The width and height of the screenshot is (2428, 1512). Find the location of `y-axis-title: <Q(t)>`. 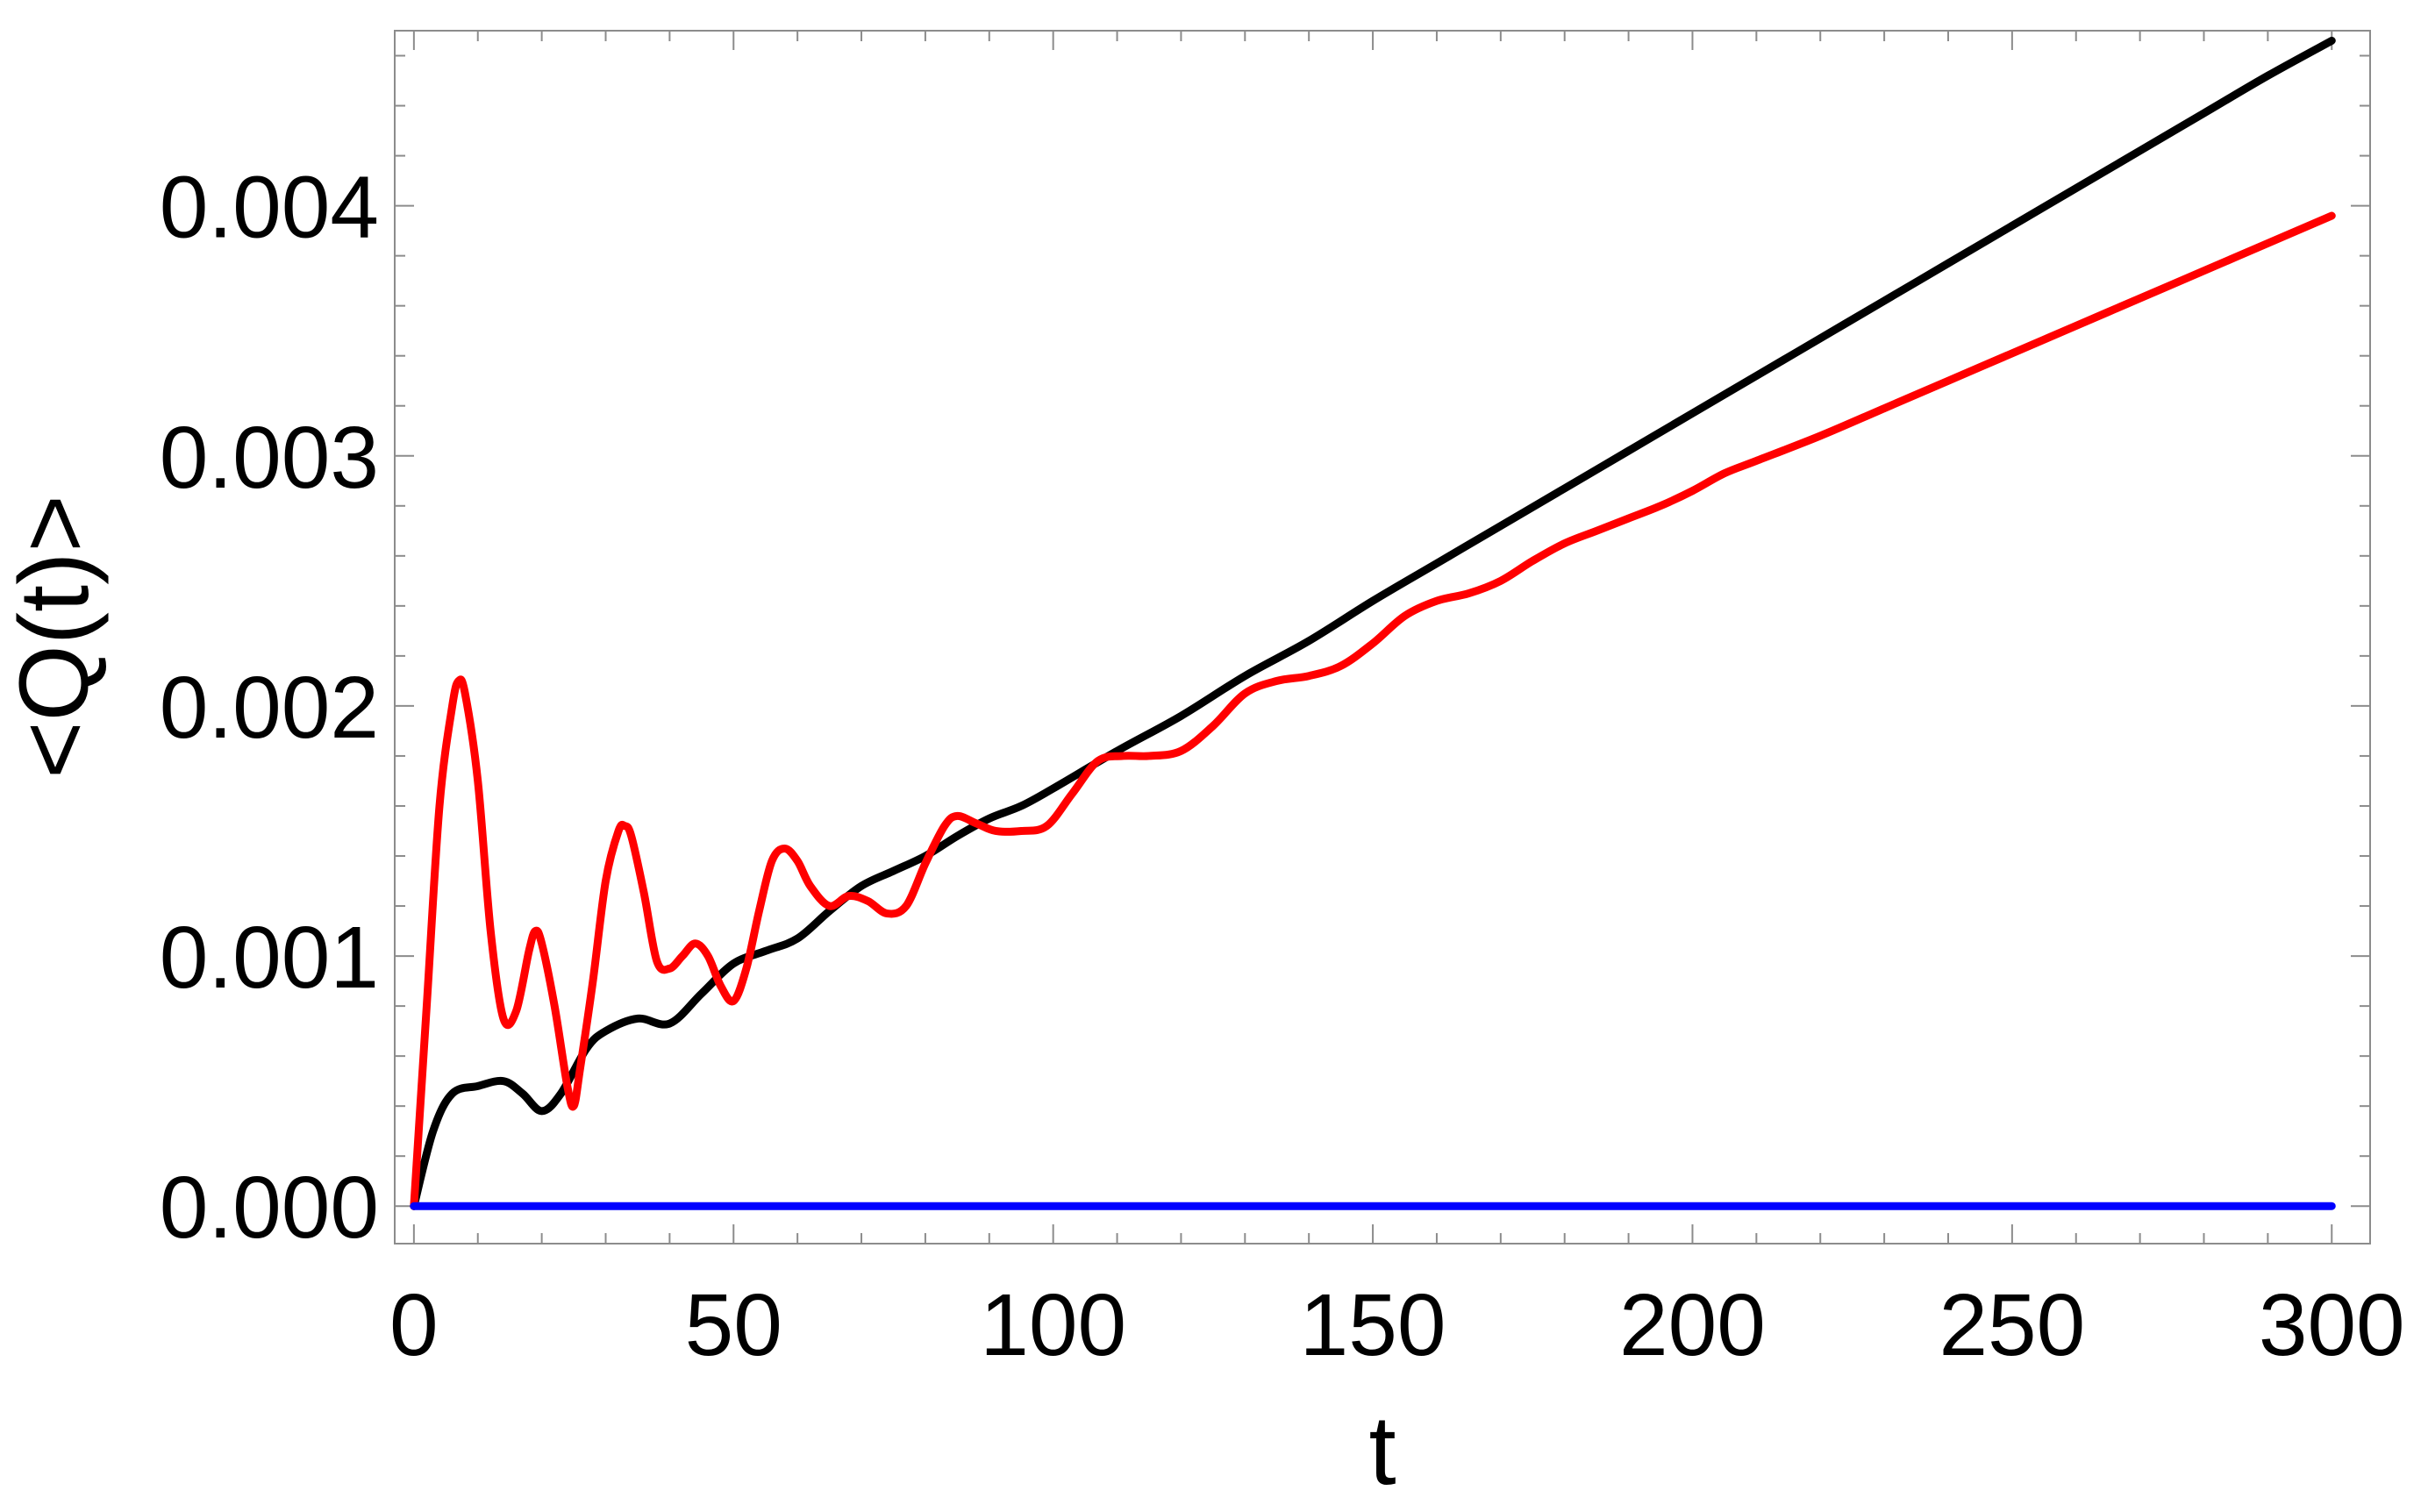

y-axis-title: <Q(t)> is located at coordinates (55, 637).